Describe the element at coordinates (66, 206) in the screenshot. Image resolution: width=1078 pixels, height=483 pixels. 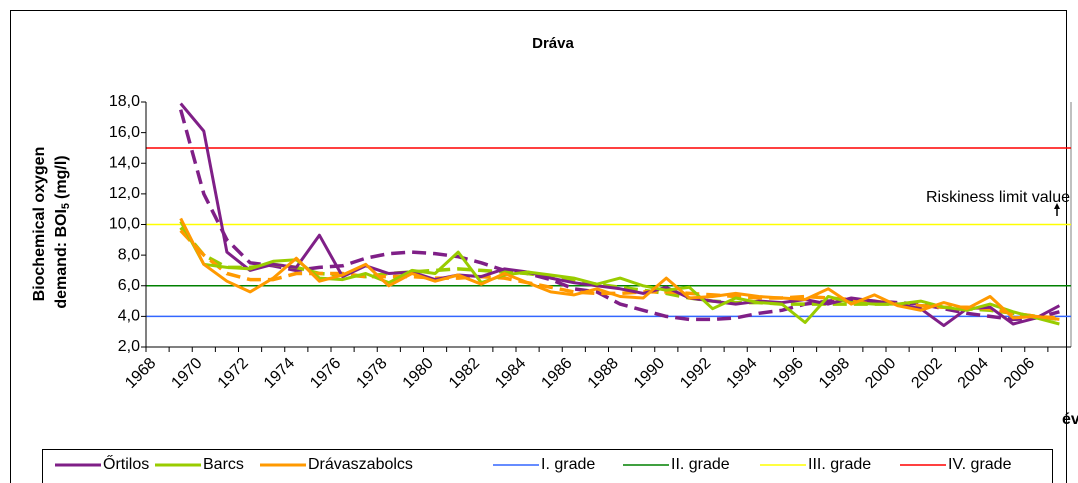
I see `y-label-sub: 5` at that location.